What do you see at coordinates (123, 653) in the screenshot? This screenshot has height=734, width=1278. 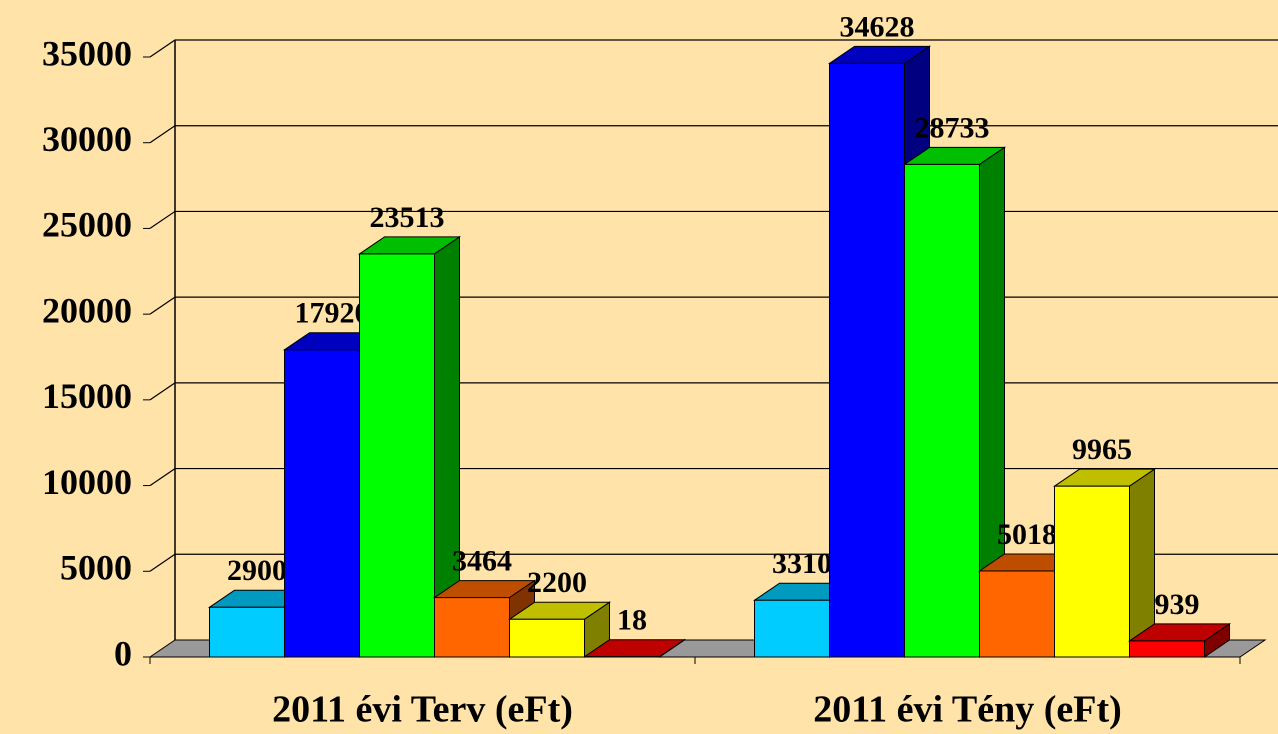 I see `y-tick-label: 0` at bounding box center [123, 653].